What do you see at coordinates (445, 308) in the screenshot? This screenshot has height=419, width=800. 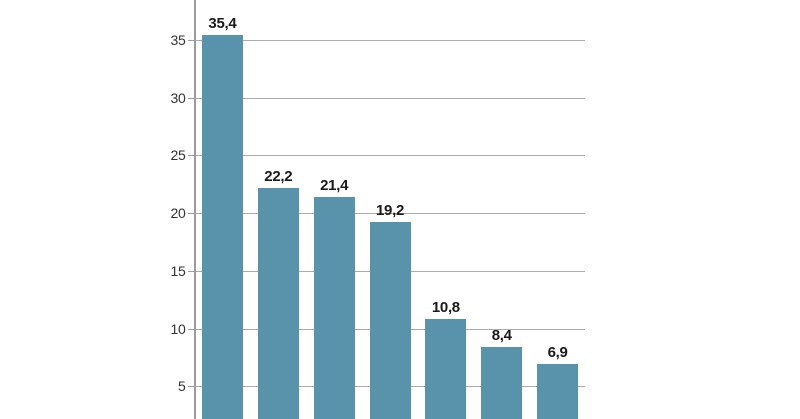 I see `bar-value-label-5: 10,8` at bounding box center [445, 308].